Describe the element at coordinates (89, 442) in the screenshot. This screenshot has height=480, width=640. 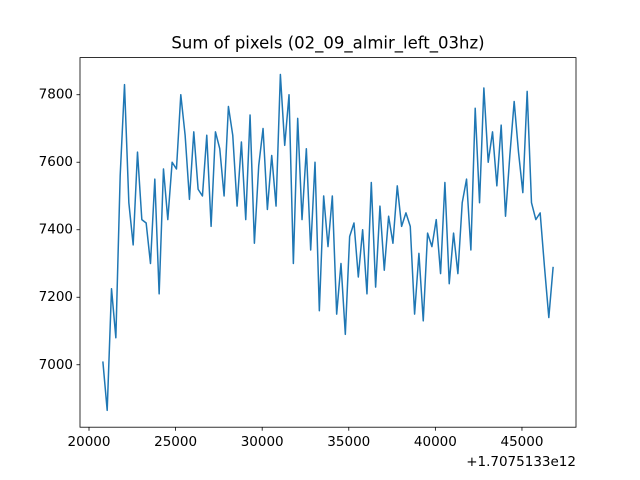
I see `x-tick-label: 20000` at that location.